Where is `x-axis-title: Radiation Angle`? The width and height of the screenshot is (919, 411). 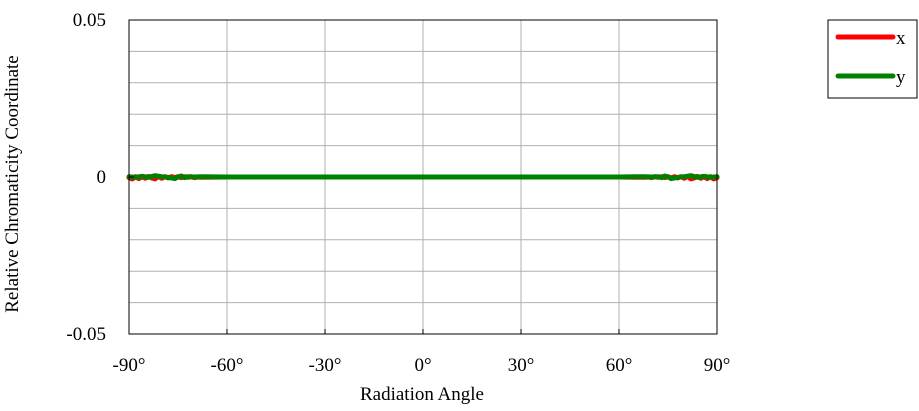
x-axis-title: Radiation Angle is located at coordinates (422, 394).